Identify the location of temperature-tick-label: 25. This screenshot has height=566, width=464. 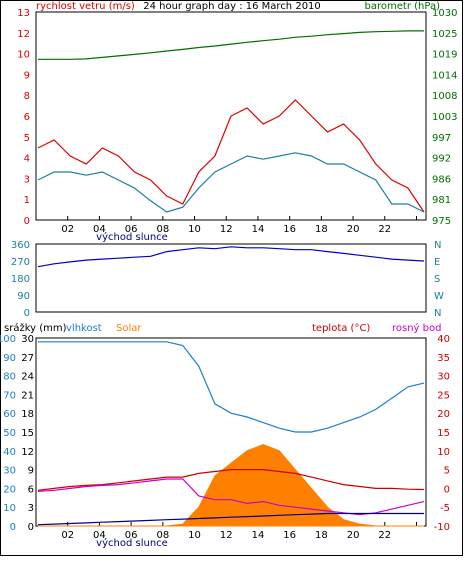
(443, 395).